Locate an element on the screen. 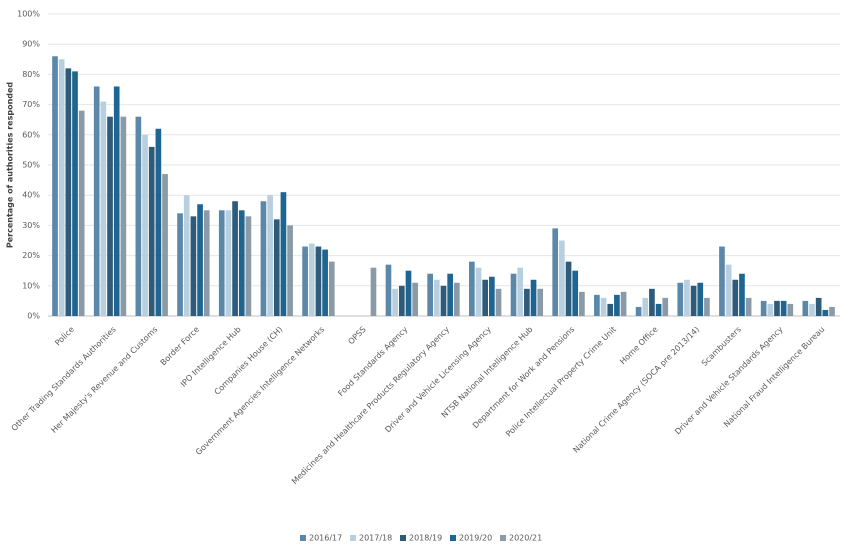 This screenshot has width=850, height=556. y-tick-label: 0% is located at coordinates (33, 316).